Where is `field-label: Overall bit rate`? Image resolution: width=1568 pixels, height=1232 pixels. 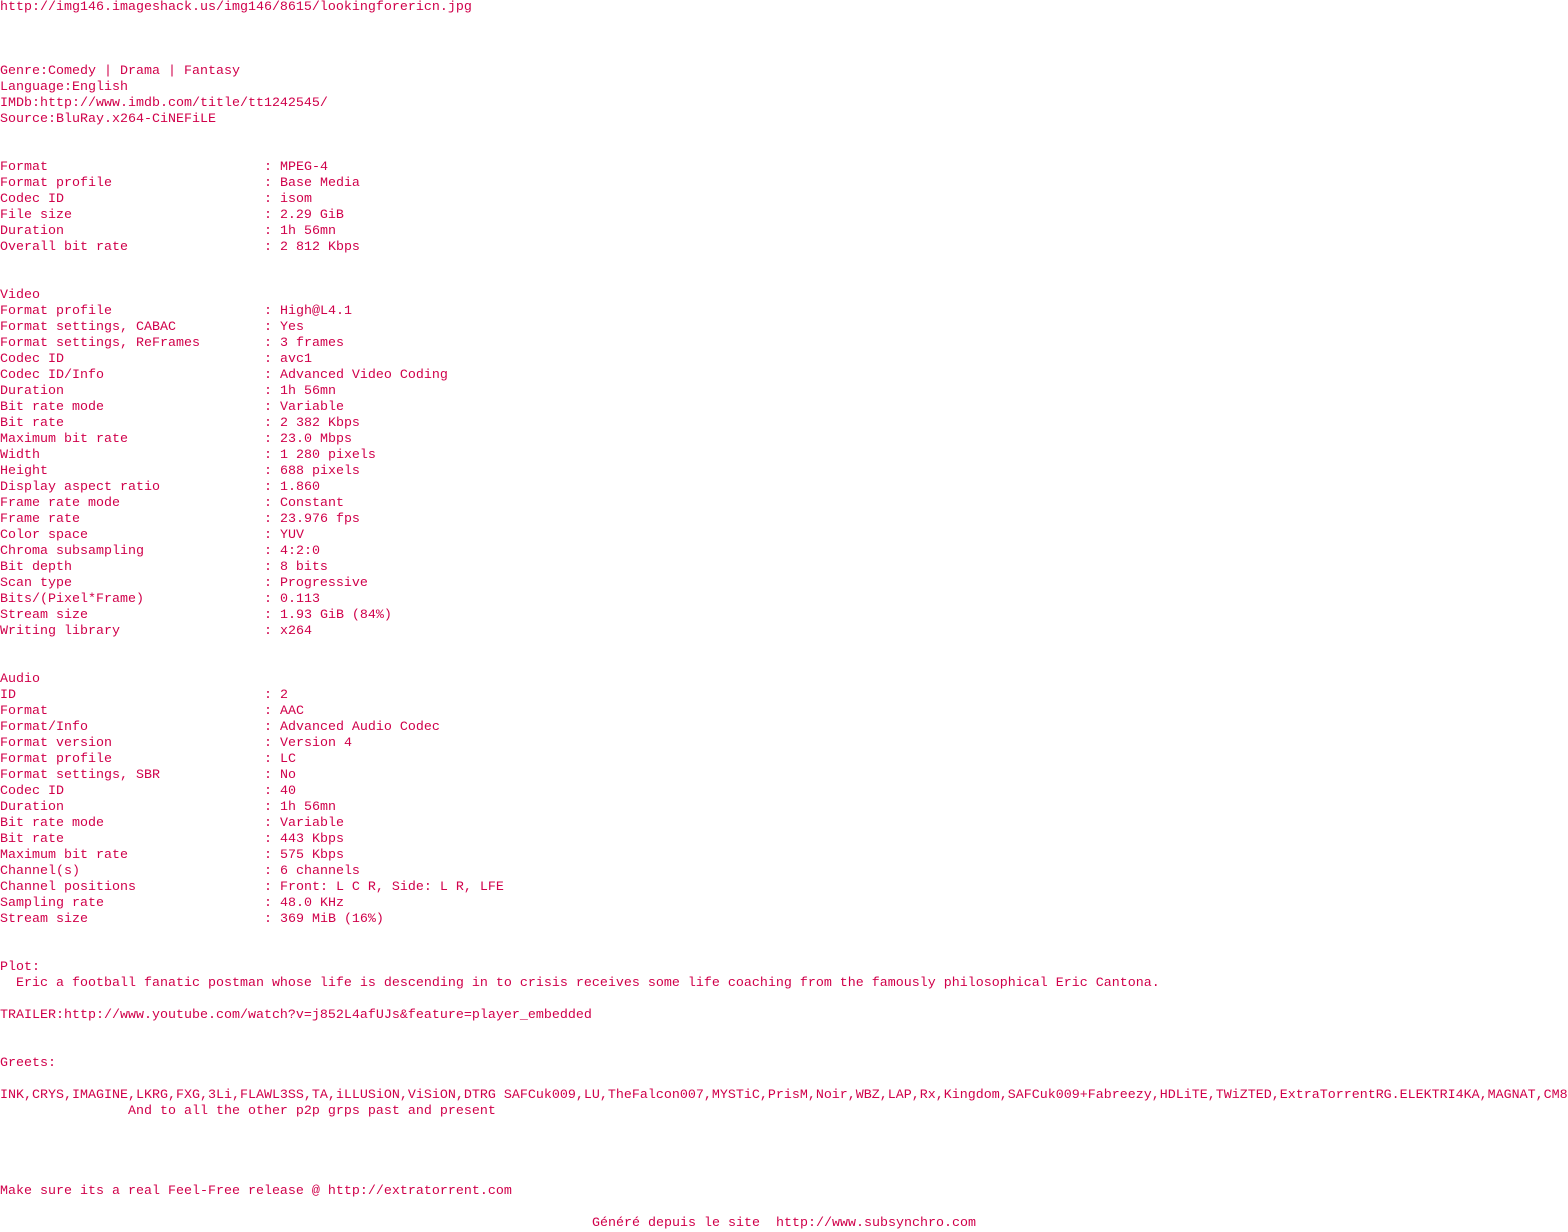 field-label: Overall bit rate is located at coordinates (64, 247).